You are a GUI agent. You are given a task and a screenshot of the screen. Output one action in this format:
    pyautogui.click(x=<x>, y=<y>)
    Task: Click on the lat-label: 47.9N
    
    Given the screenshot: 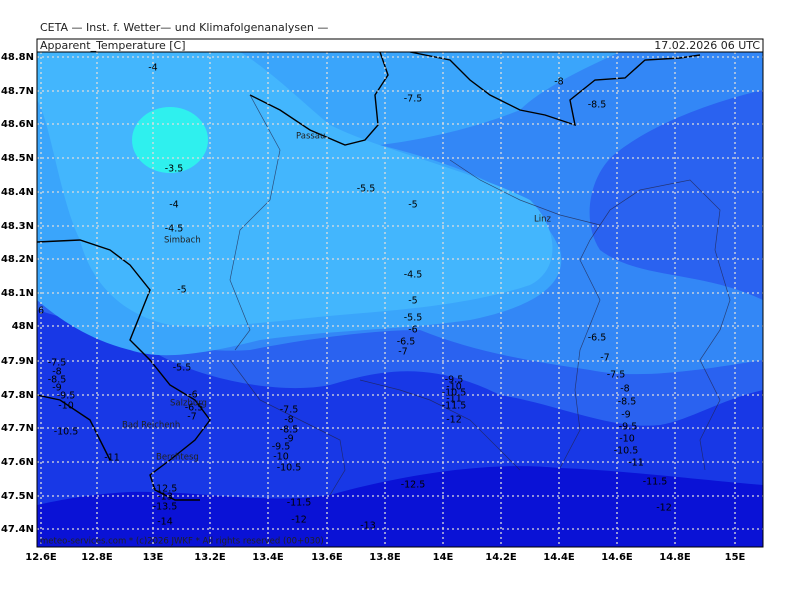 What is the action you would take?
    pyautogui.click(x=17, y=361)
    